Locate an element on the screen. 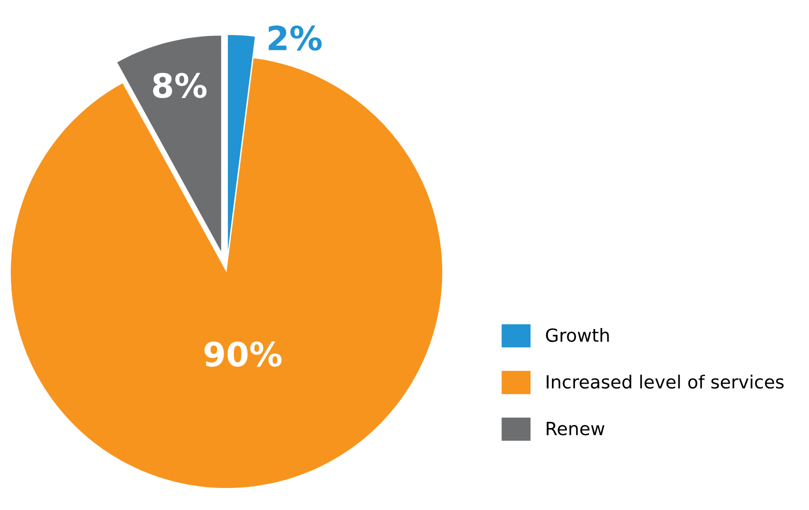 This screenshot has width=809, height=510. legend-label: Increased level of services is located at coordinates (665, 381).